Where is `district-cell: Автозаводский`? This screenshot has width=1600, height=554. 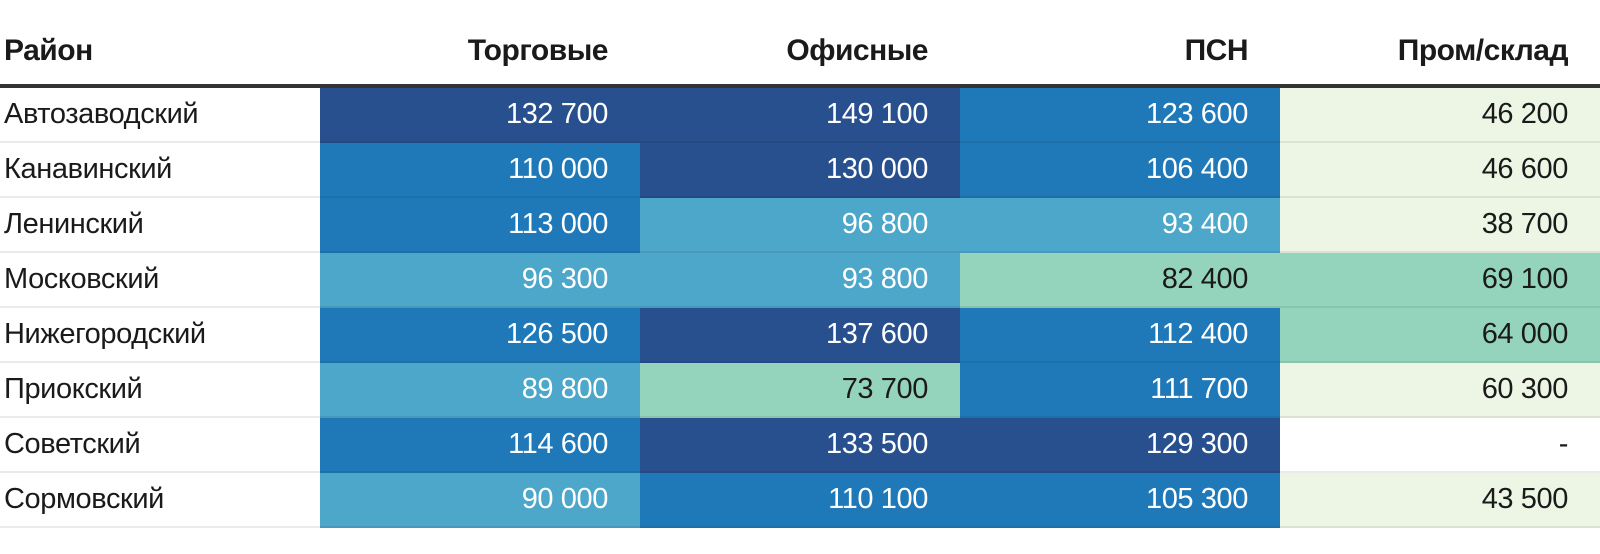
district-cell: Автозаводский is located at coordinates (160, 115).